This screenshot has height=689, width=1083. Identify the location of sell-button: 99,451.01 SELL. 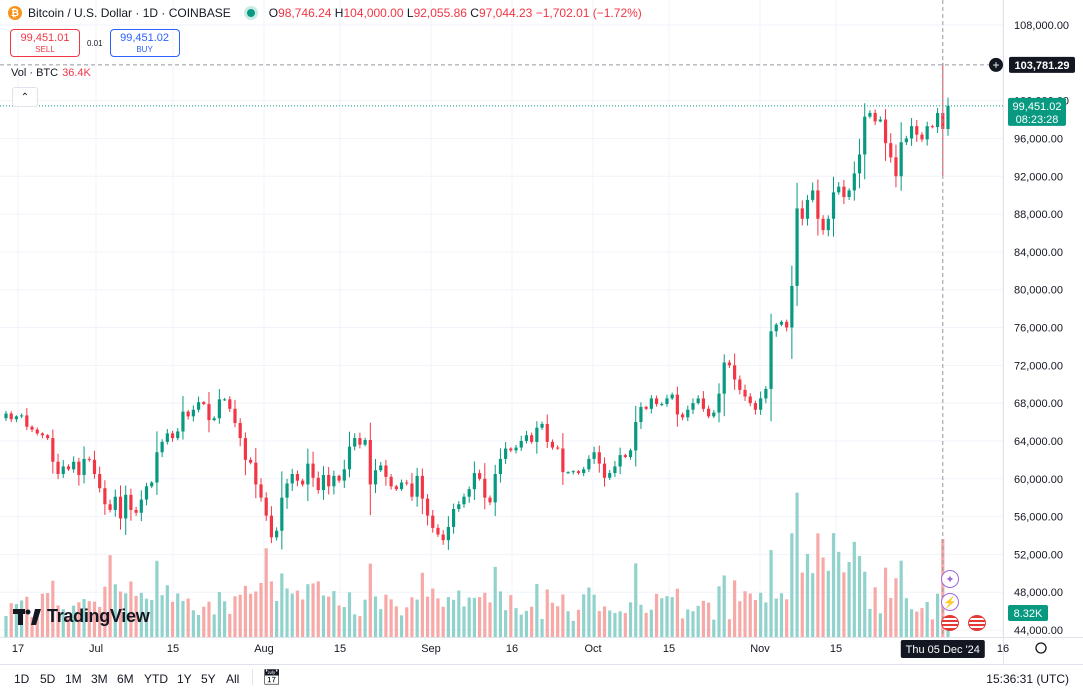
(45, 43).